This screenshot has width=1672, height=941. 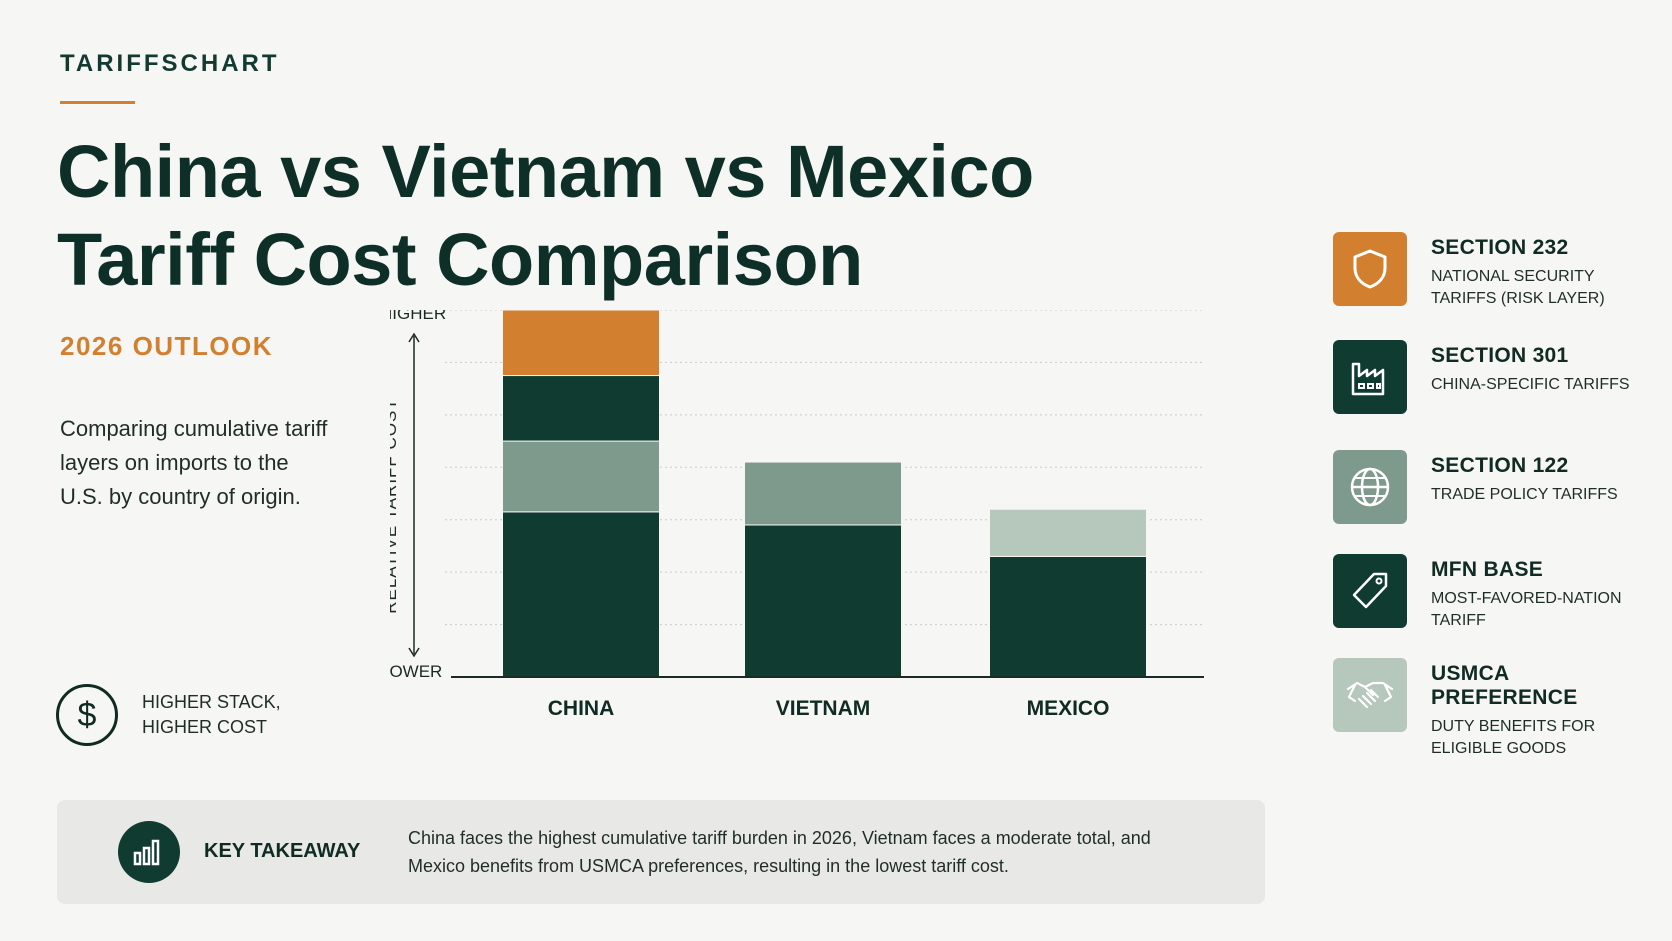 What do you see at coordinates (1370, 695) in the screenshot?
I see `handshake-icon` at bounding box center [1370, 695].